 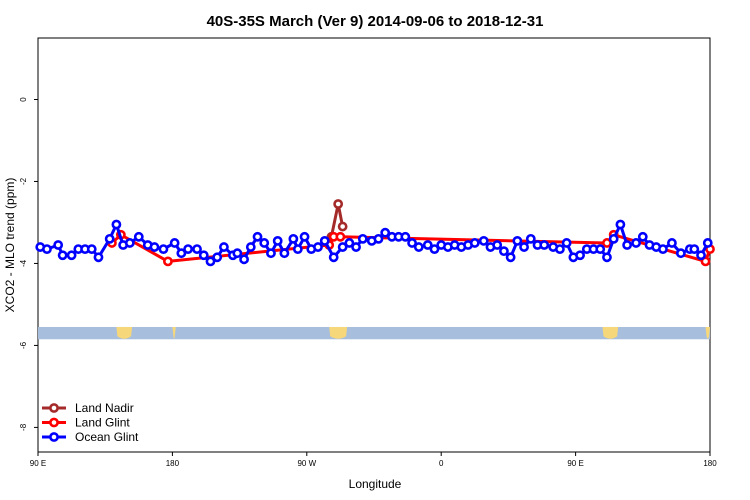 What do you see at coordinates (23, 263) in the screenshot?
I see `y-tick-label: -4` at bounding box center [23, 263].